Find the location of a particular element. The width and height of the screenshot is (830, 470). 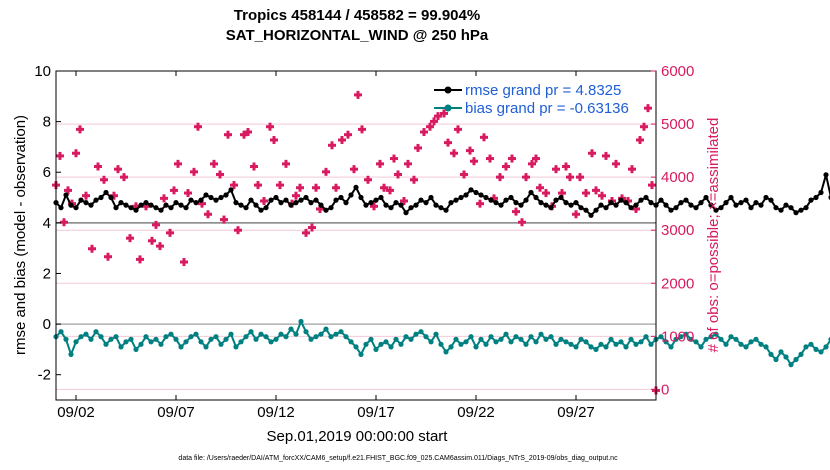

x-tick-label: 09/02 is located at coordinates (76, 412).